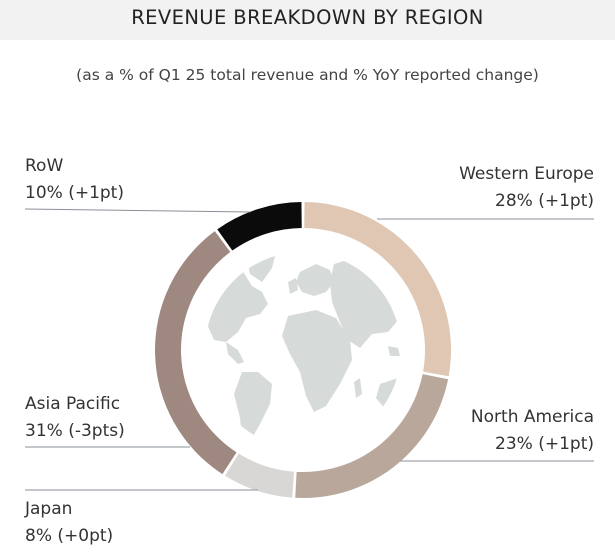  I want to click on label-value: 8% (+0pt), so click(69, 536).